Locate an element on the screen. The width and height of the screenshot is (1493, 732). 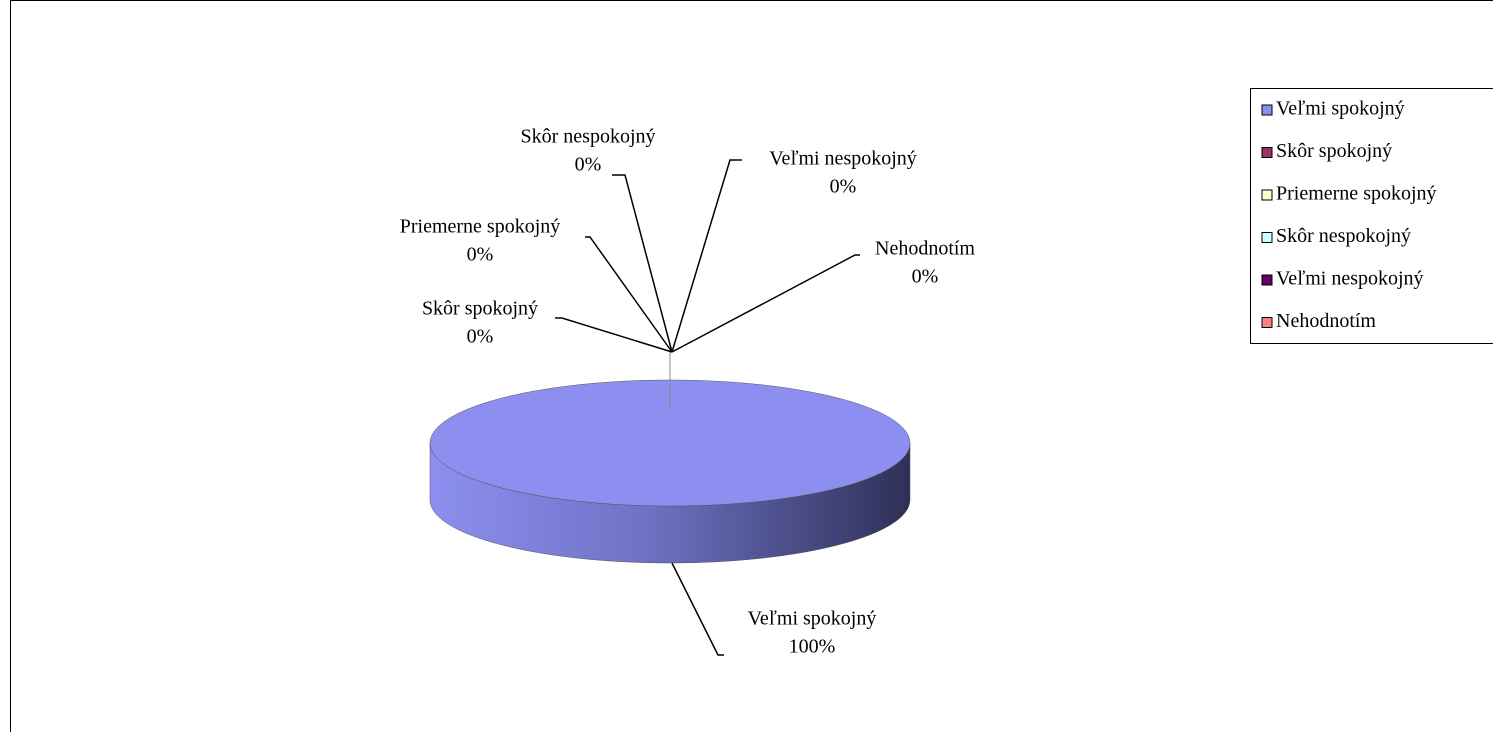
data-label-name: Nehodnotím is located at coordinates (925, 249).